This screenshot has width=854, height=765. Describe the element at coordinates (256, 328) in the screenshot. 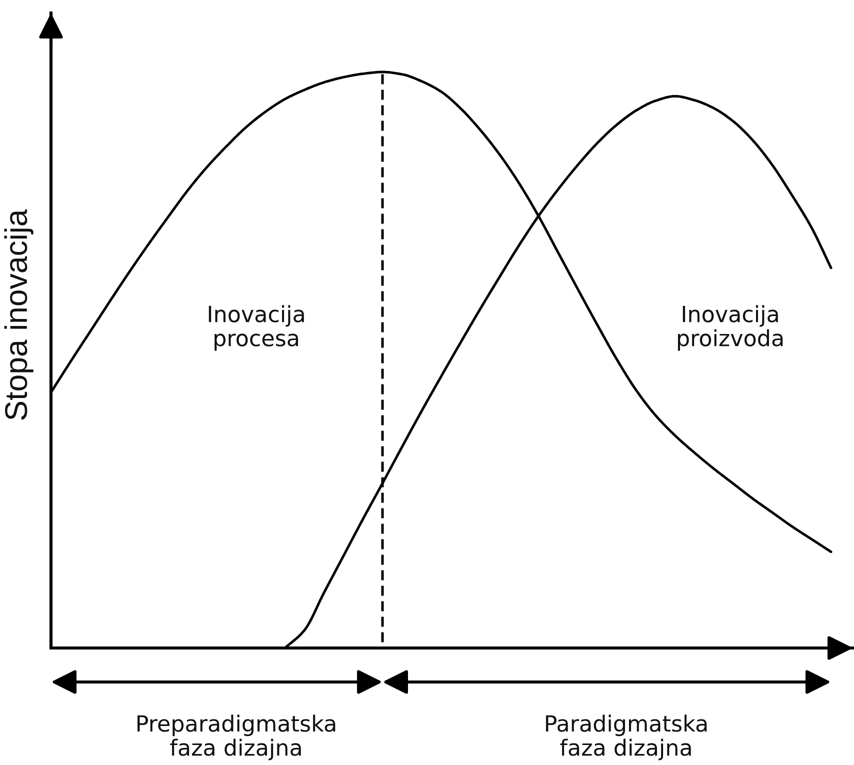

I see `annotation: Inovacija procesa` at that location.